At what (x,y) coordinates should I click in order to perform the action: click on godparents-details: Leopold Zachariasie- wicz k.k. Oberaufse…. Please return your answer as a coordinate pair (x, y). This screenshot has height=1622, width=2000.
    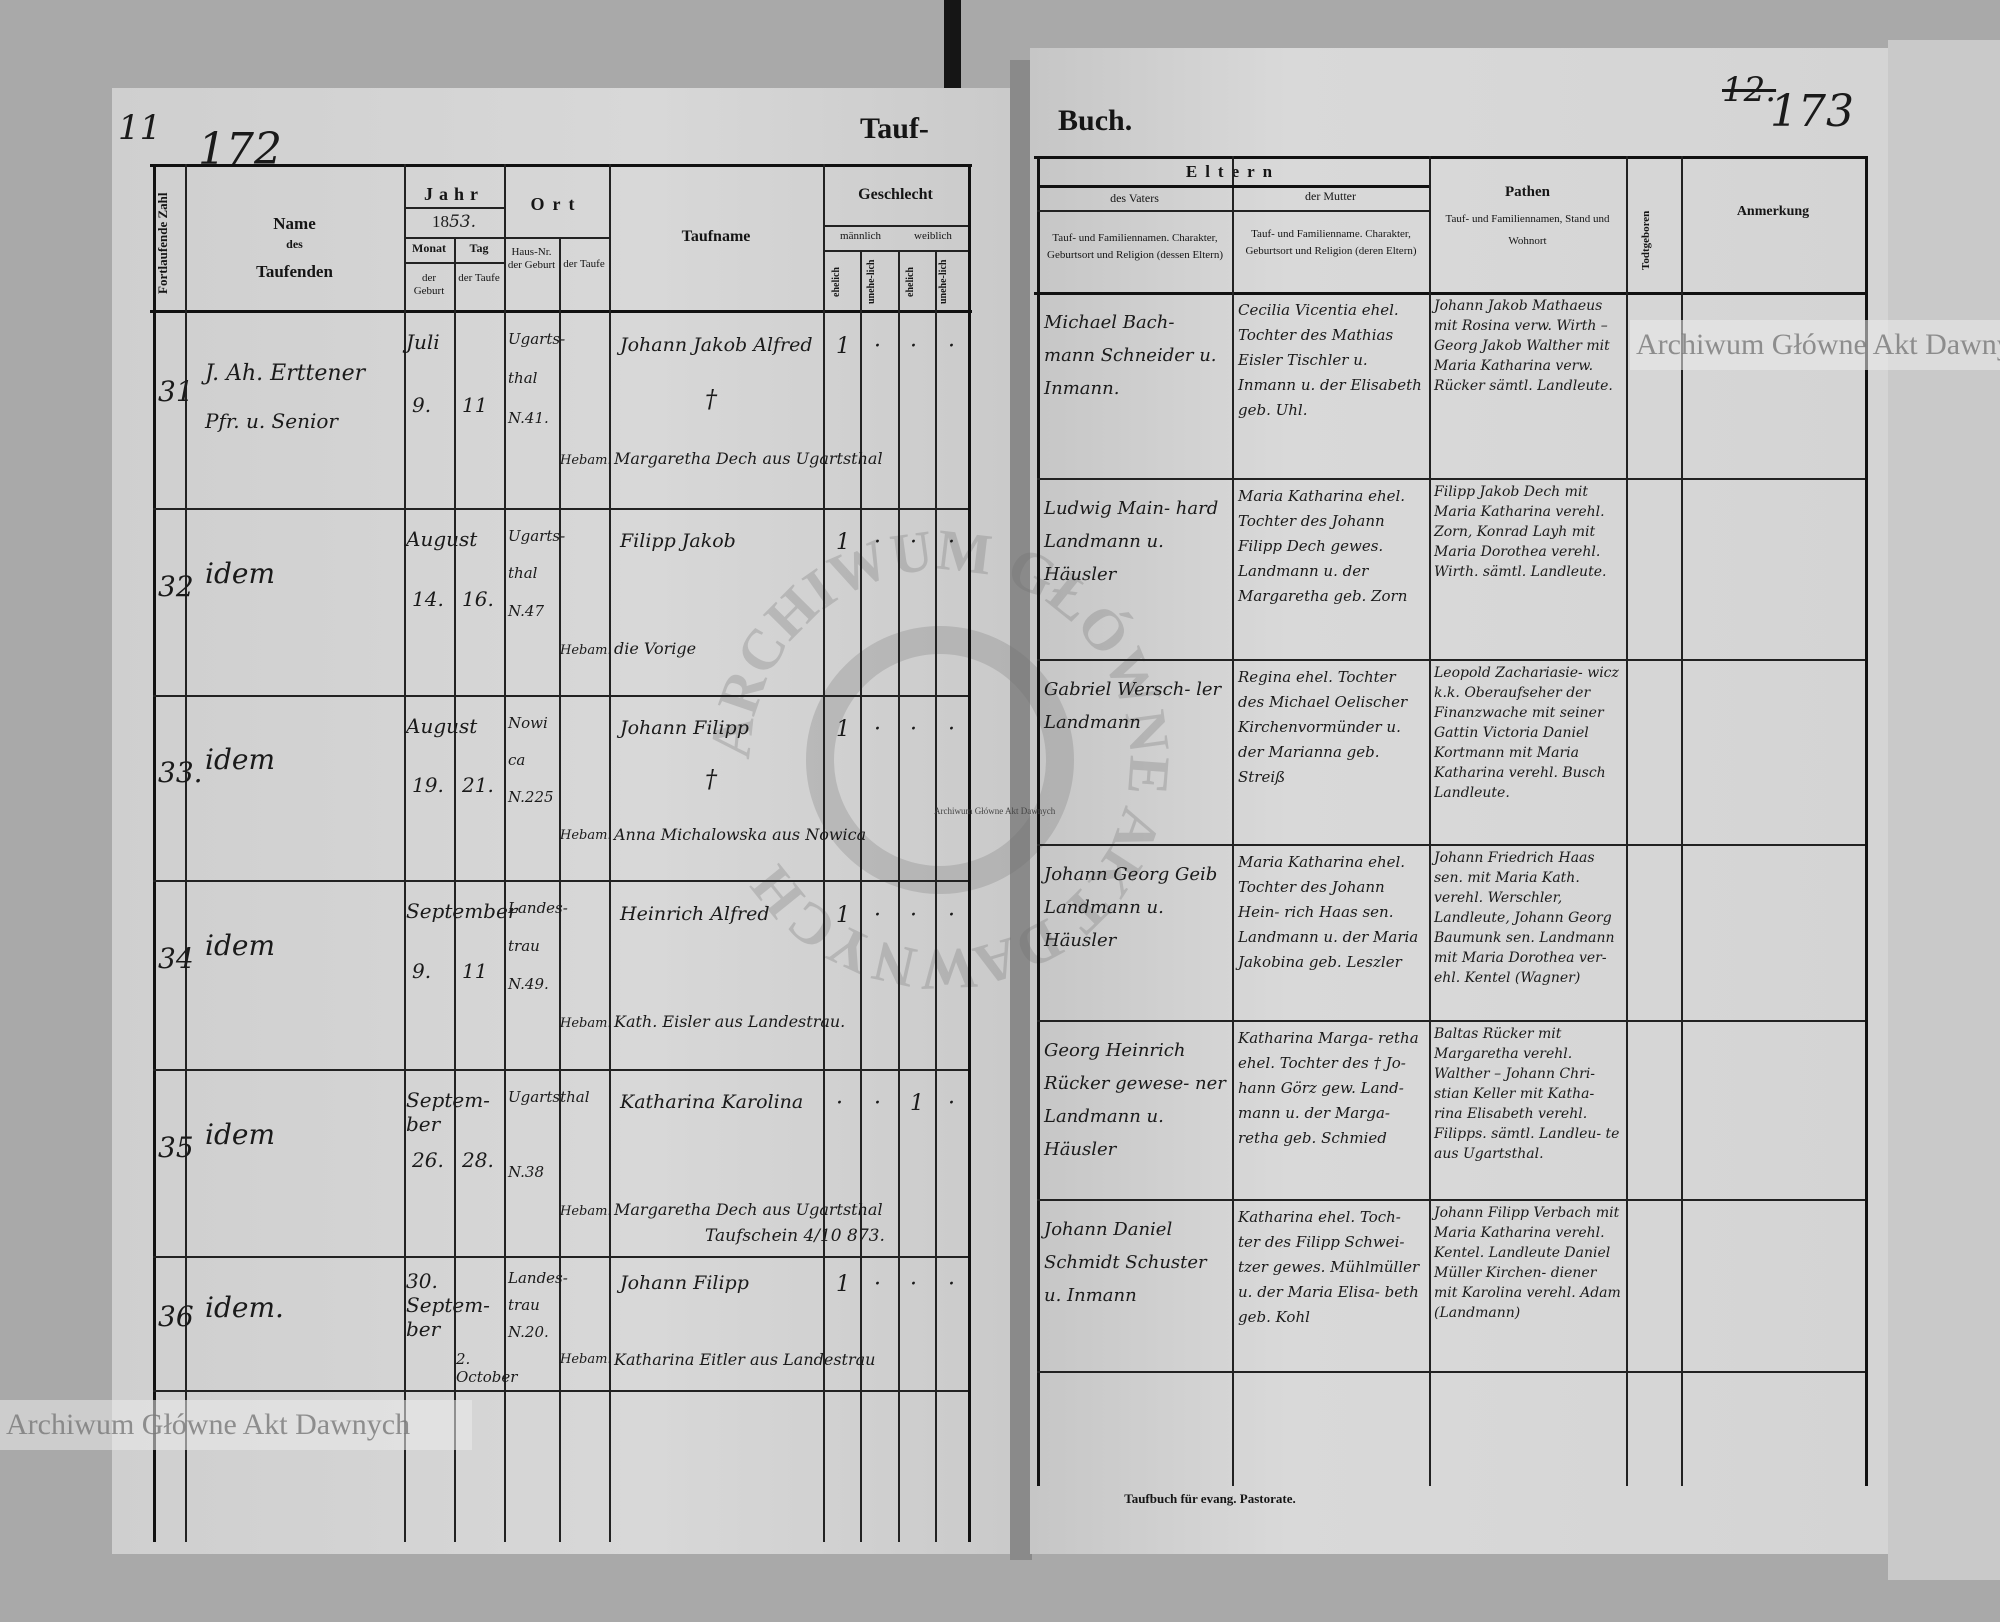
    Looking at the image, I should click on (1526, 733).